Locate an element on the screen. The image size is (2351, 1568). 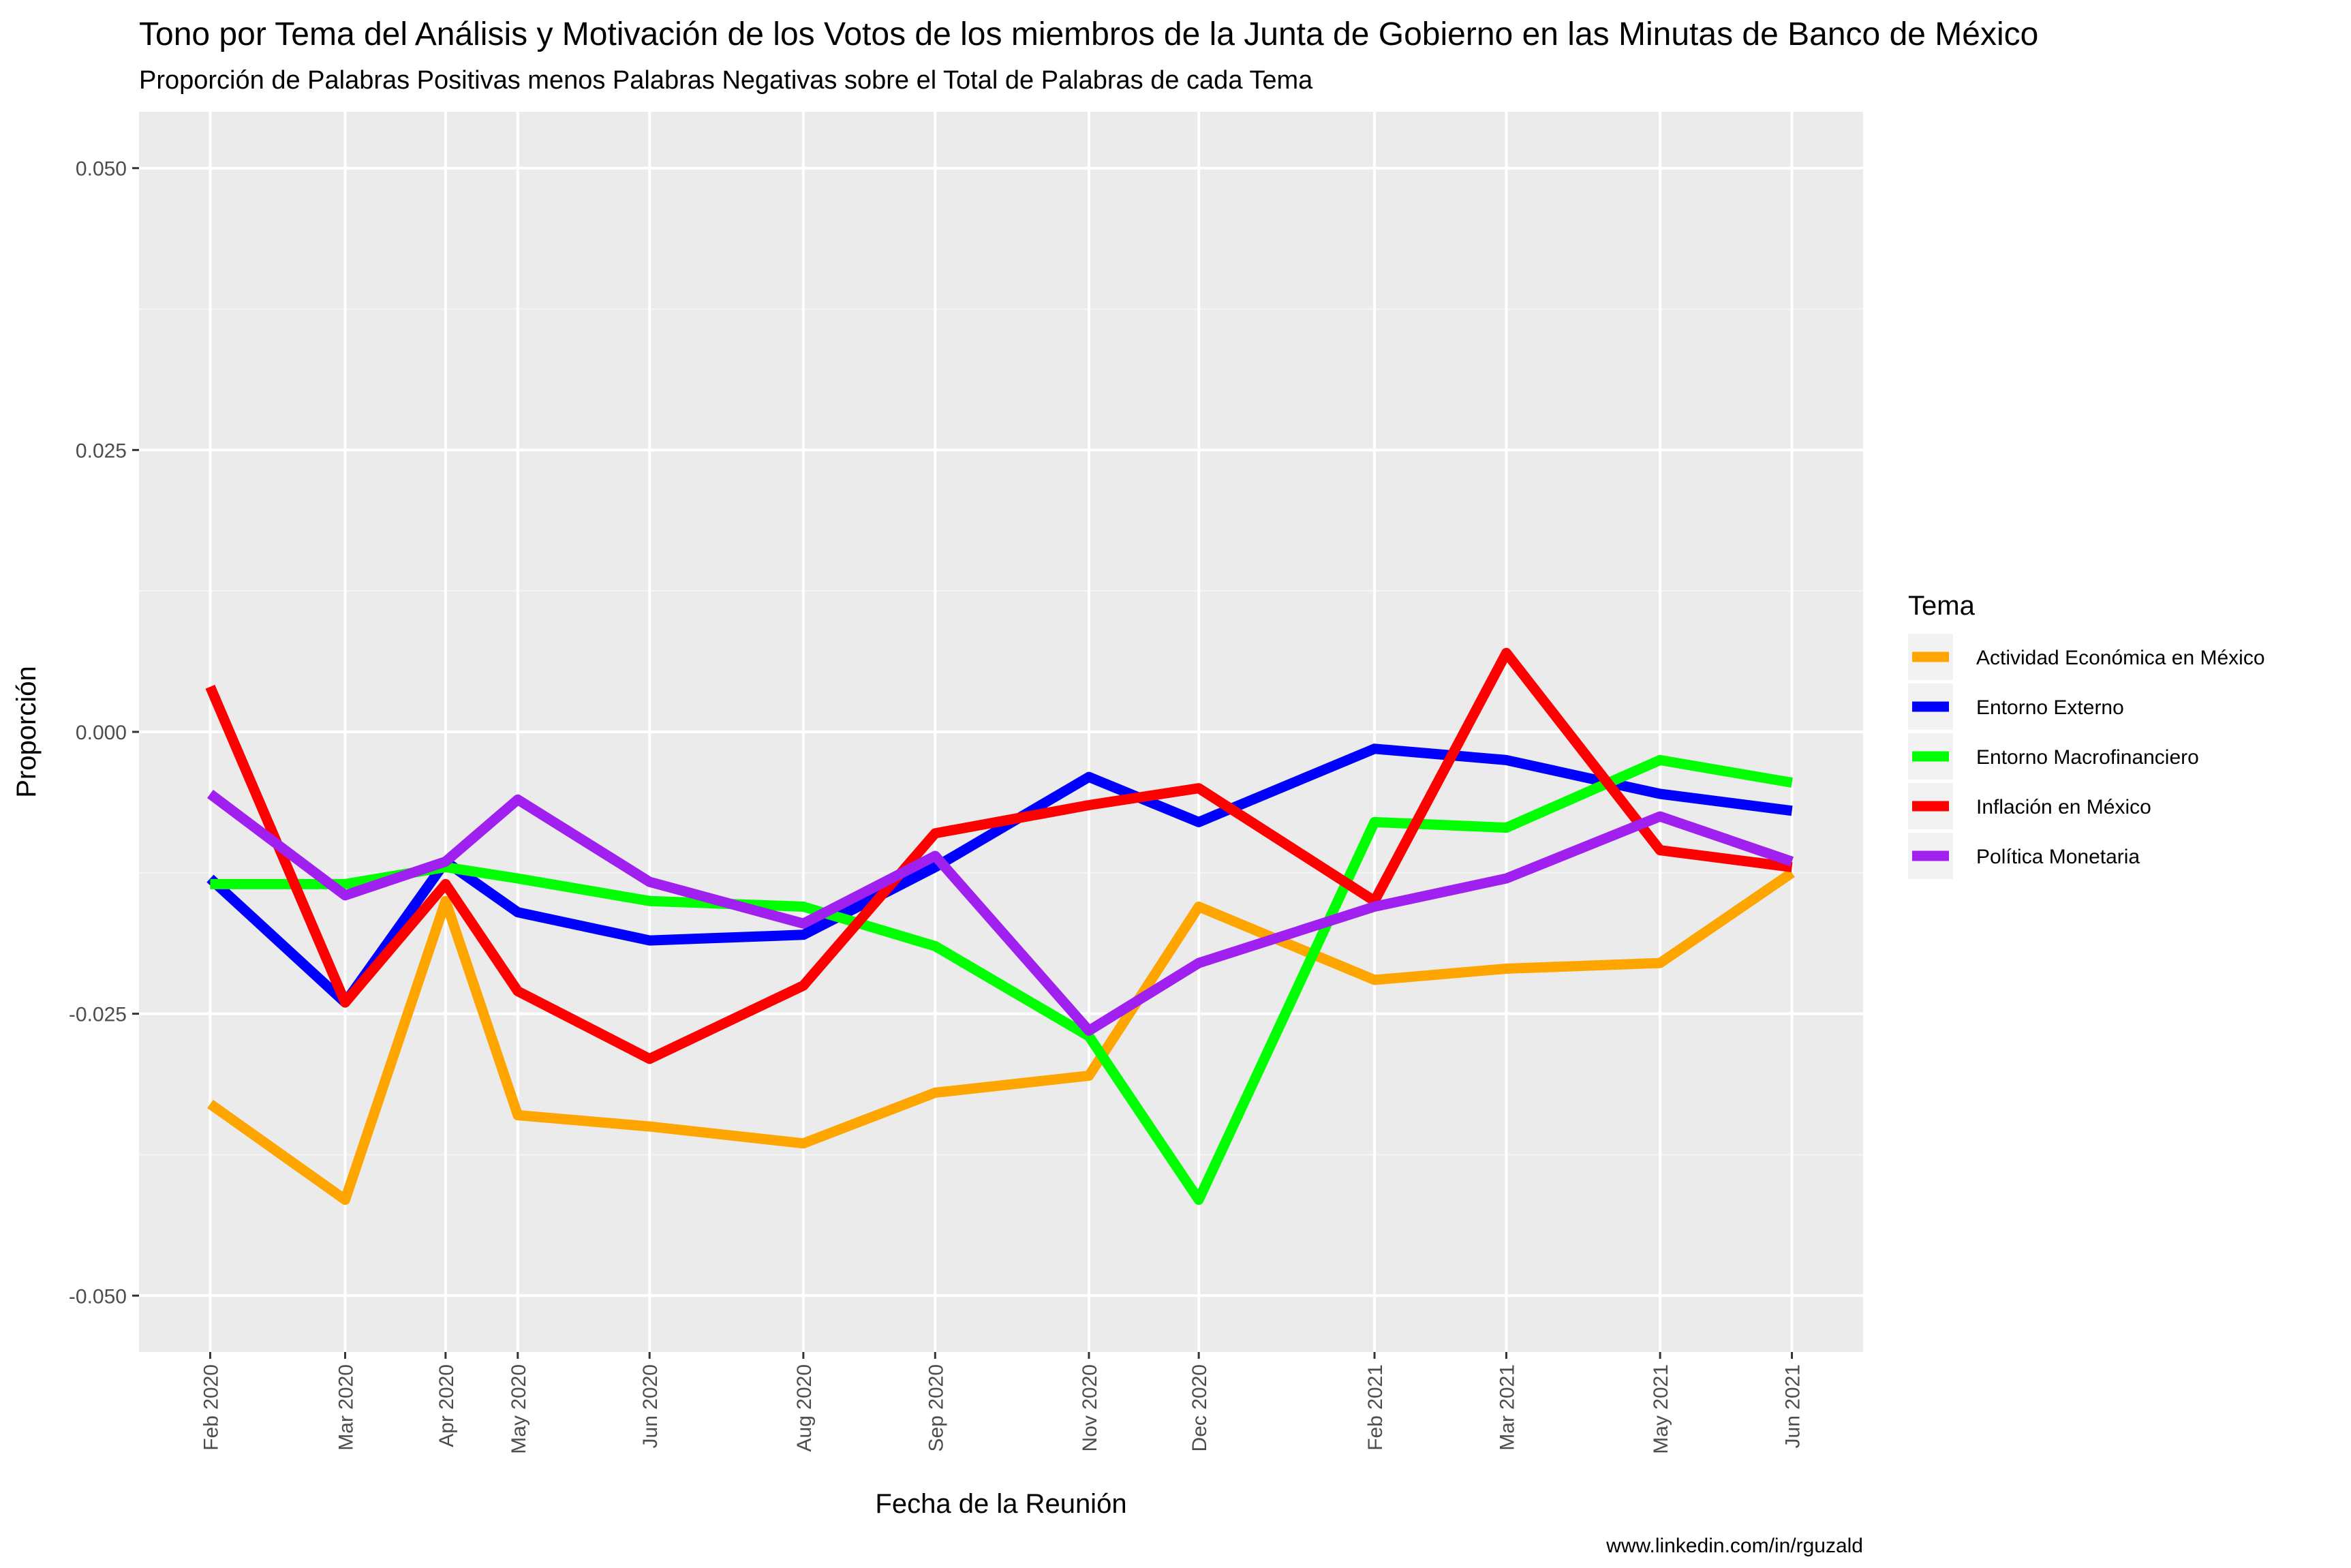
x-tick-label: Feb 2021 is located at coordinates (1375, 1408).